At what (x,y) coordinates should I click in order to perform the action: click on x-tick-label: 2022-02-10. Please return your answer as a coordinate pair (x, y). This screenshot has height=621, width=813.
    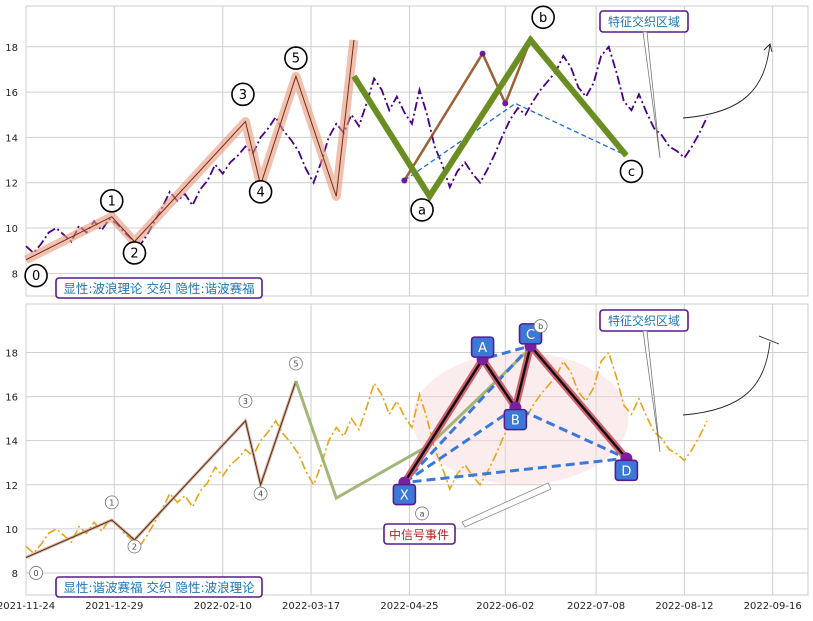
    Looking at the image, I should click on (223, 606).